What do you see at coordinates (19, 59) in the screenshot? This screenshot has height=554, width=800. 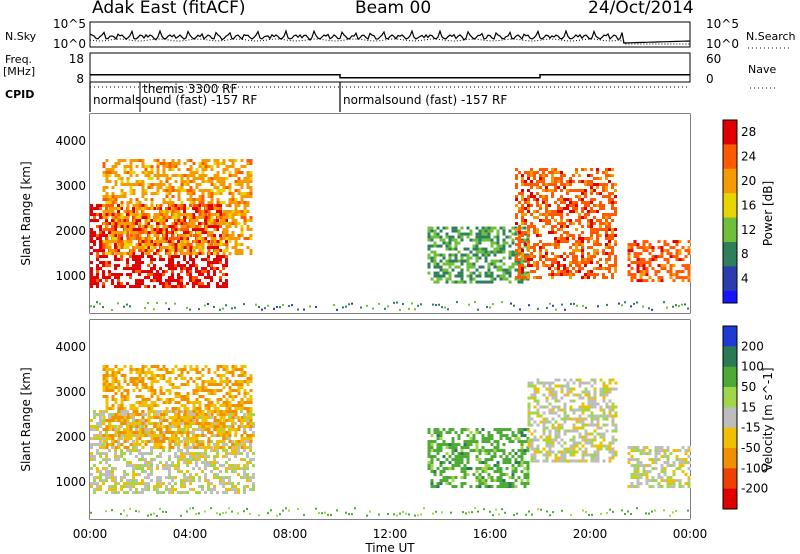 I see `freq-label: Freq.` at bounding box center [19, 59].